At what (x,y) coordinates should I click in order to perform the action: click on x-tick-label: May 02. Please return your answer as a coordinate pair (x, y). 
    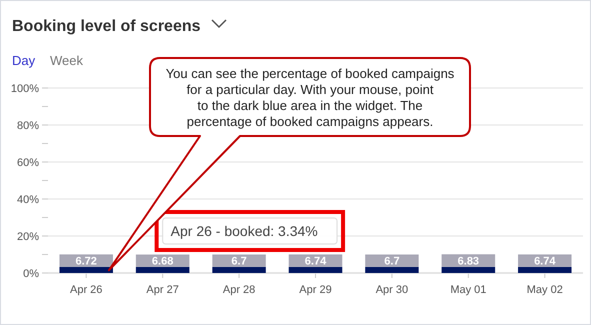
    Looking at the image, I should click on (544, 290).